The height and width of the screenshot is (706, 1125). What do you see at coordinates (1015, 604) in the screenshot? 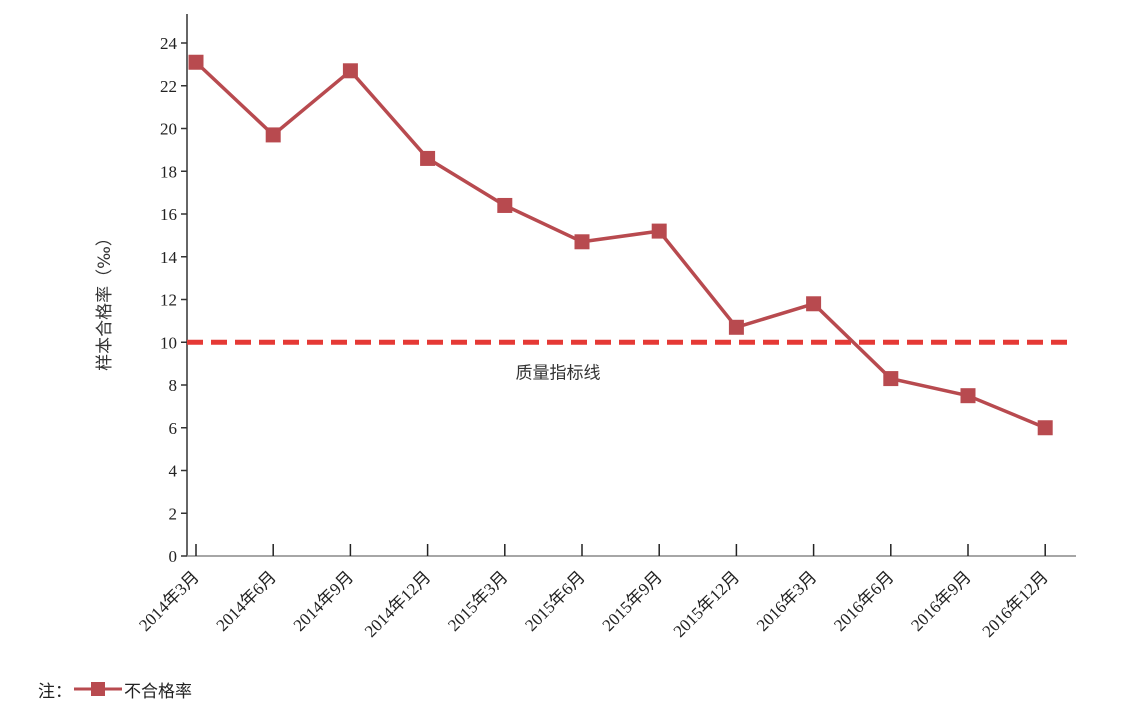
I see `x-tick-label: 2016年12月` at bounding box center [1015, 604].